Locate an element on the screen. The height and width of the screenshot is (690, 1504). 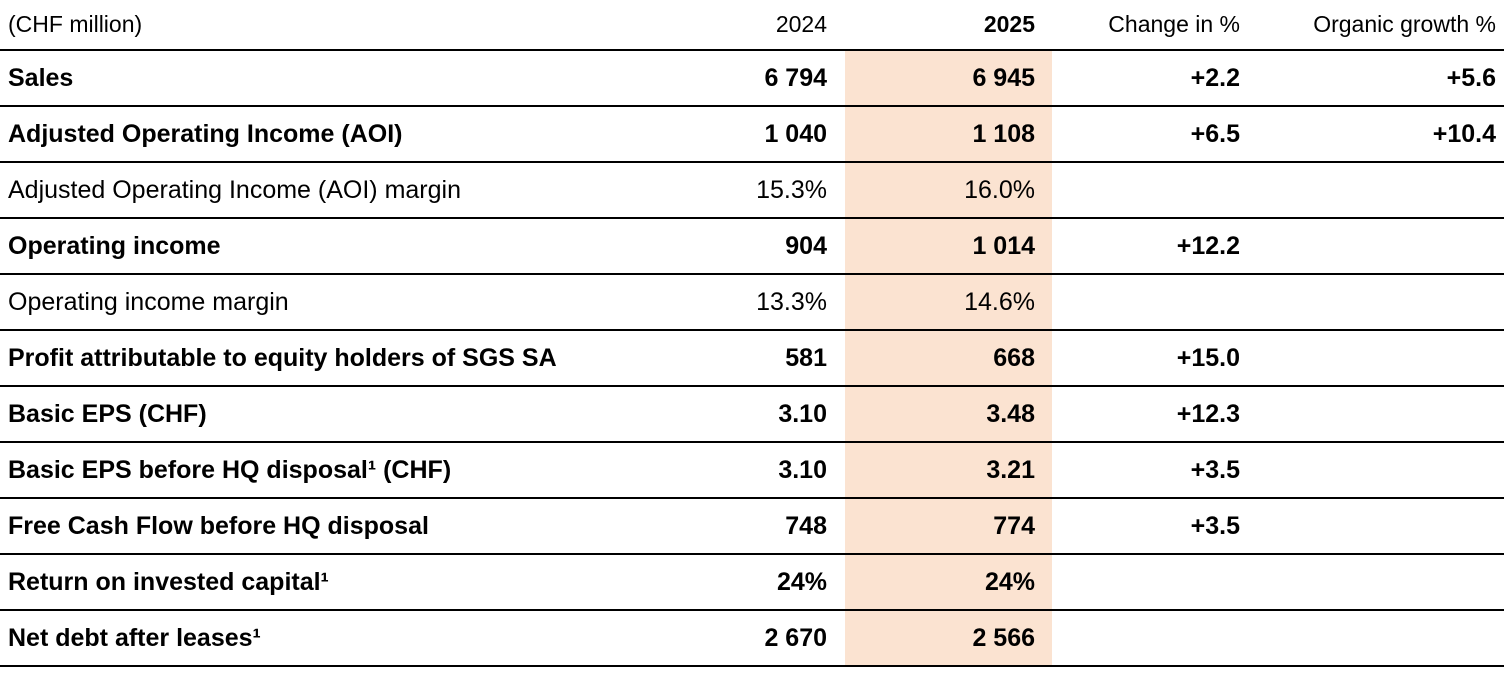
table-row-operating-income-margin: Operating income margin 13.3% 14.6% is located at coordinates (752, 302).